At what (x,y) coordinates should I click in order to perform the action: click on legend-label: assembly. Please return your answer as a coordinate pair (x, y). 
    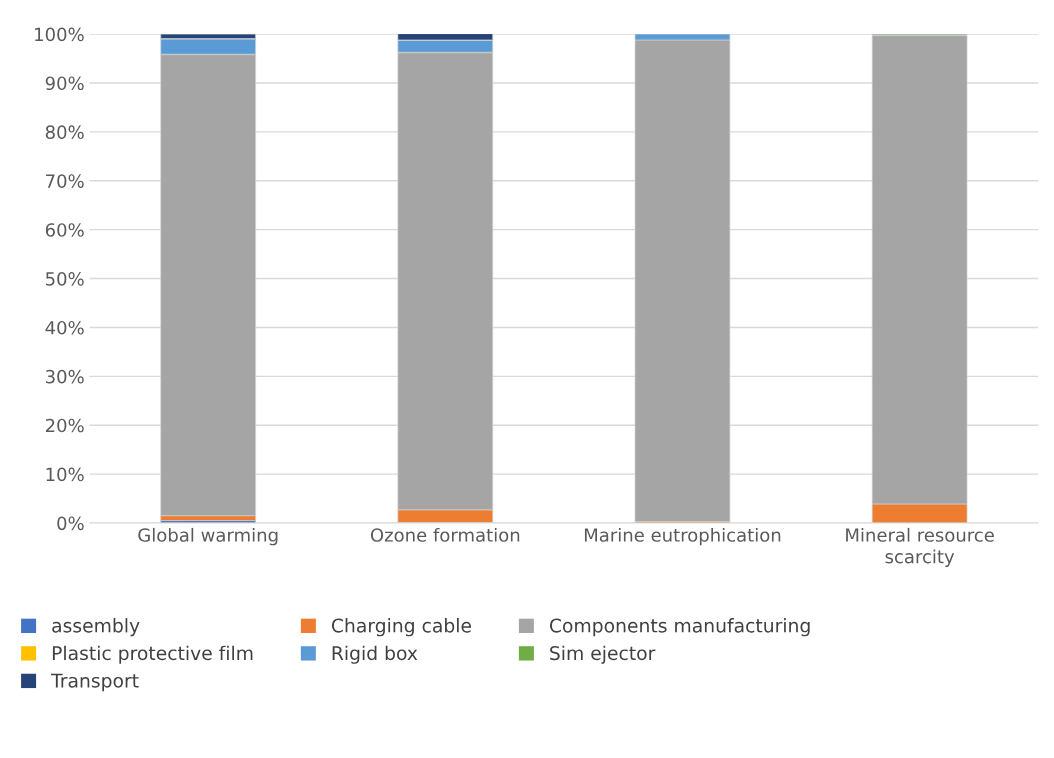
    Looking at the image, I should click on (96, 627).